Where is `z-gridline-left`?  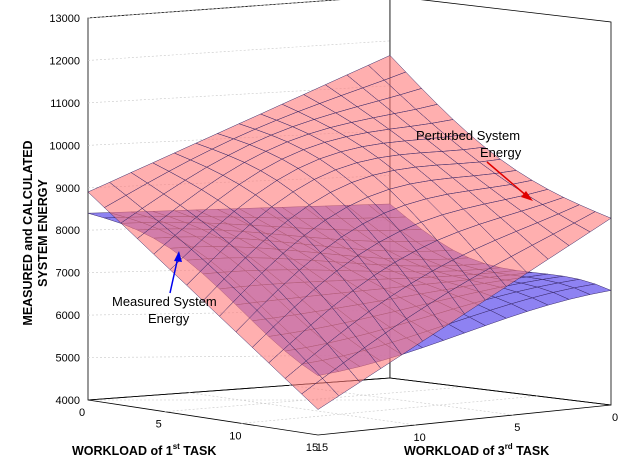
z-gridline-left is located at coordinates (239, 50).